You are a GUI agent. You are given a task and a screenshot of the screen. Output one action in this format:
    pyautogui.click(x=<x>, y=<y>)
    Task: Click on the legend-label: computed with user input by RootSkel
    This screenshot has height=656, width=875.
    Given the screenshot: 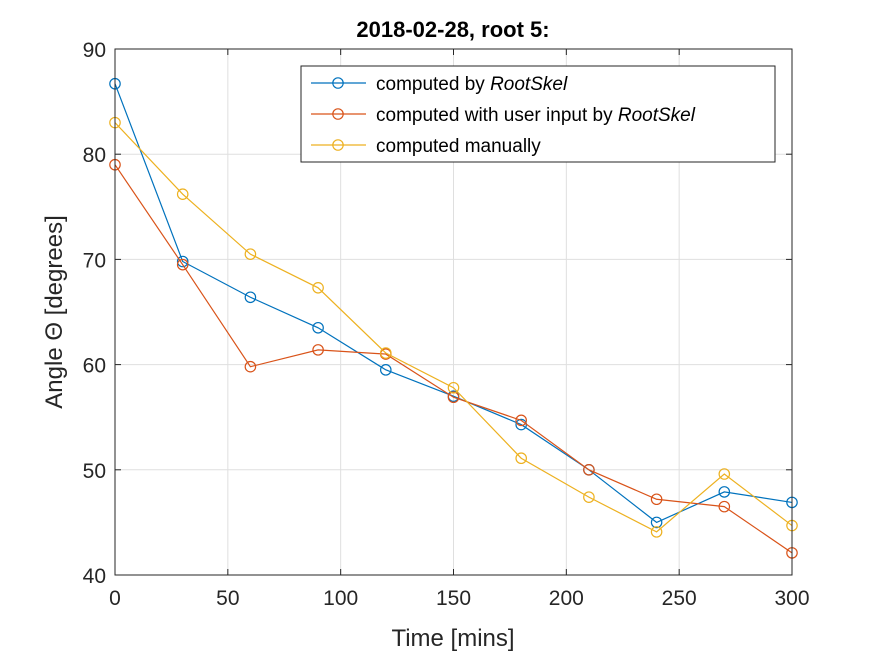 What is the action you would take?
    pyautogui.click(x=536, y=115)
    